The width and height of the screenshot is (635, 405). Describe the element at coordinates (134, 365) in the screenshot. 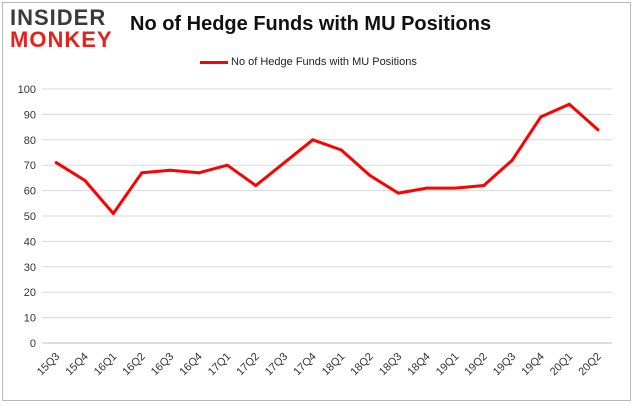

I see `x-tick-label: 16Q2` at that location.